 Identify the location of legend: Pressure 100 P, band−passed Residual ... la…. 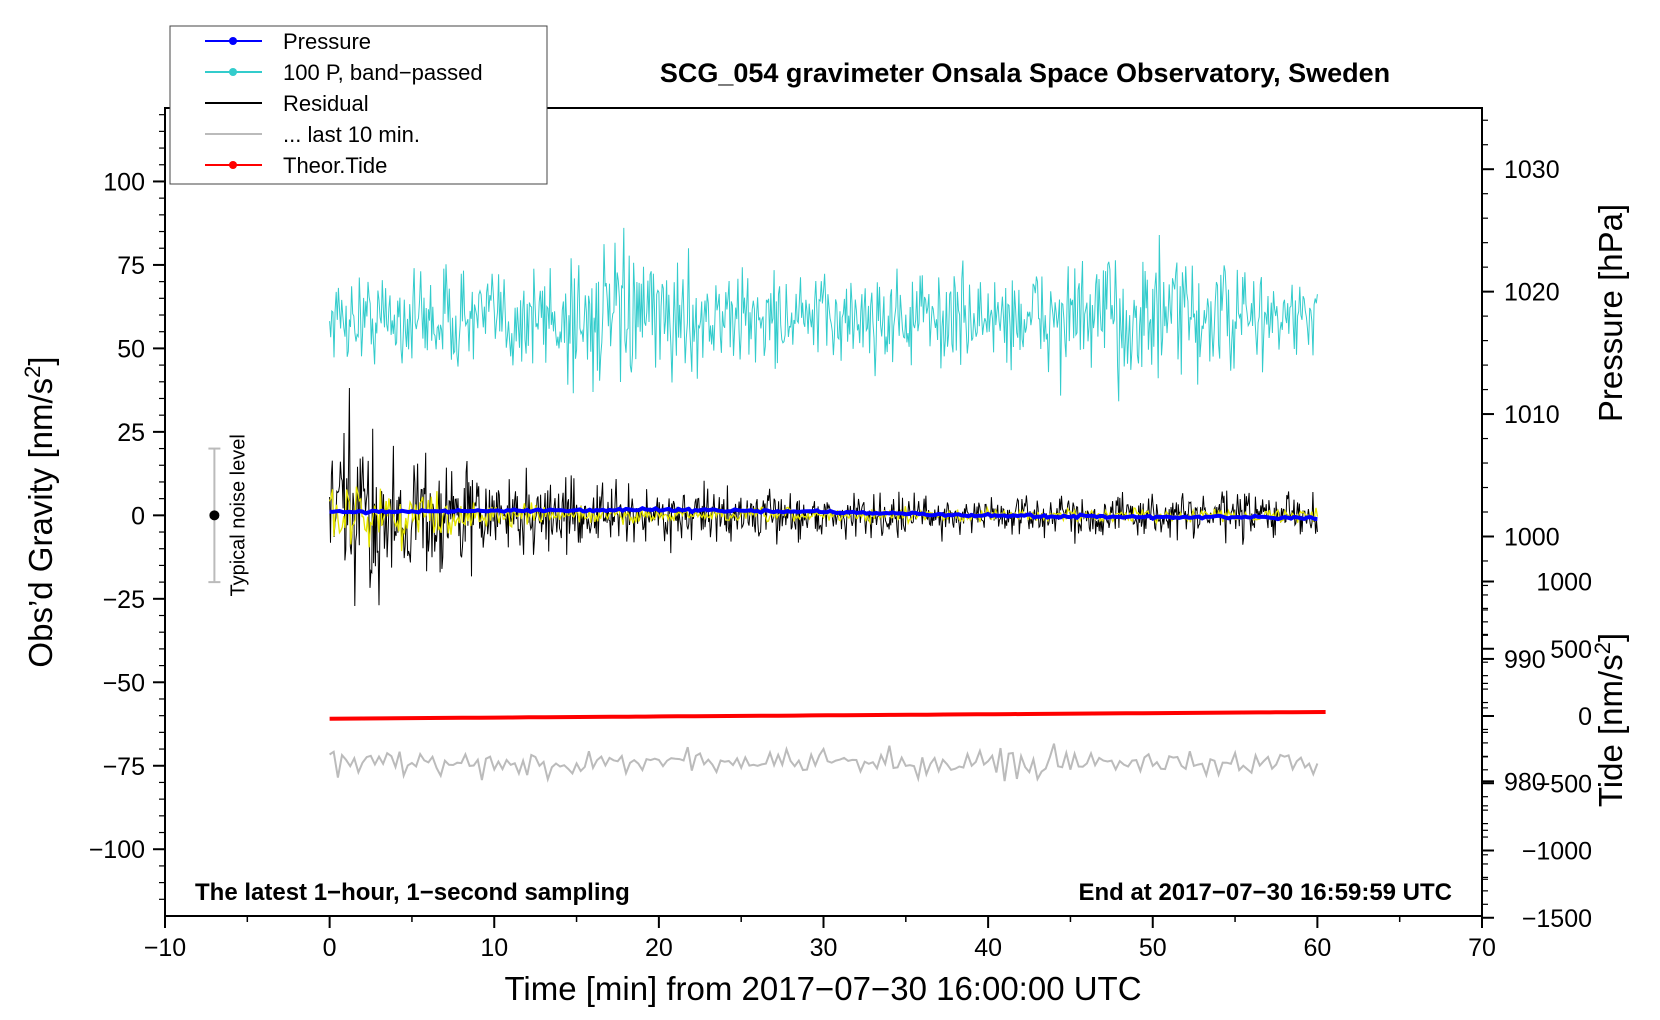
(358, 105).